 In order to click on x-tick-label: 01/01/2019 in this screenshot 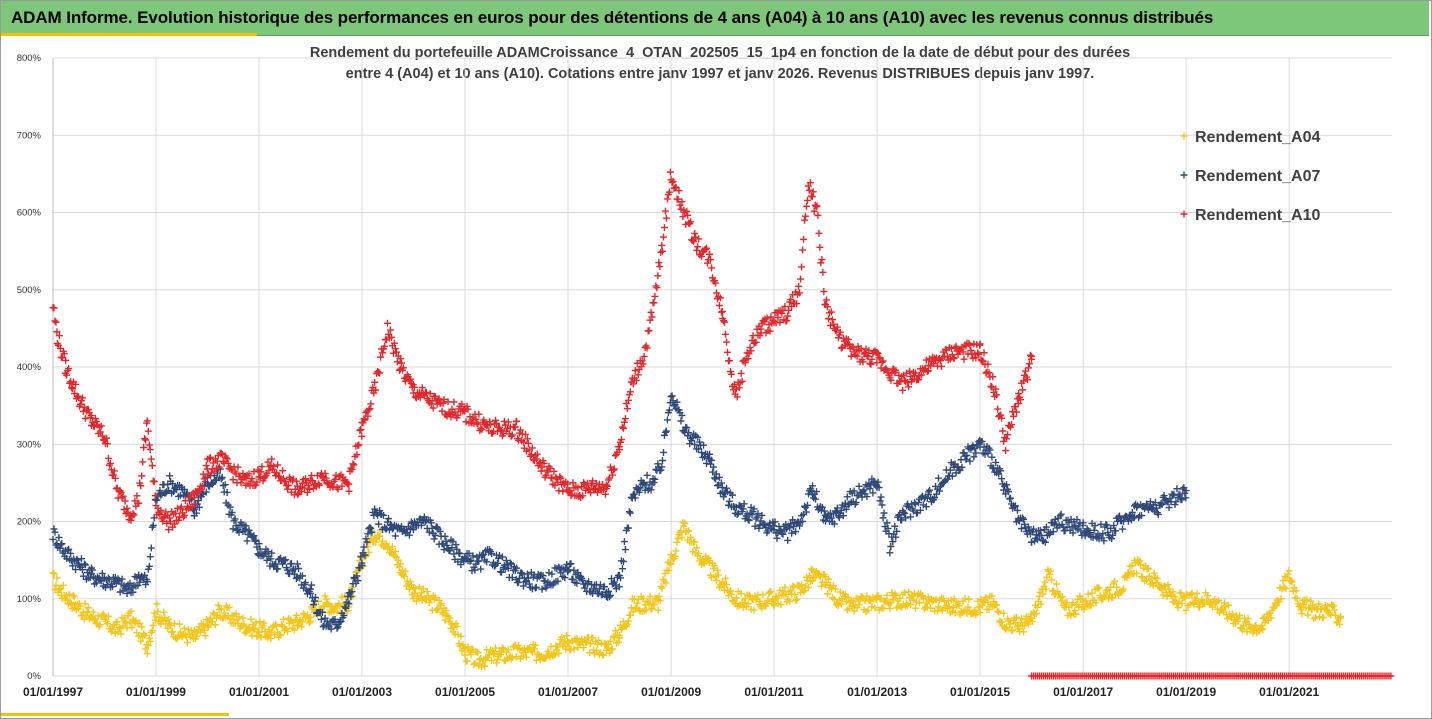, I will do `click(1186, 692)`.